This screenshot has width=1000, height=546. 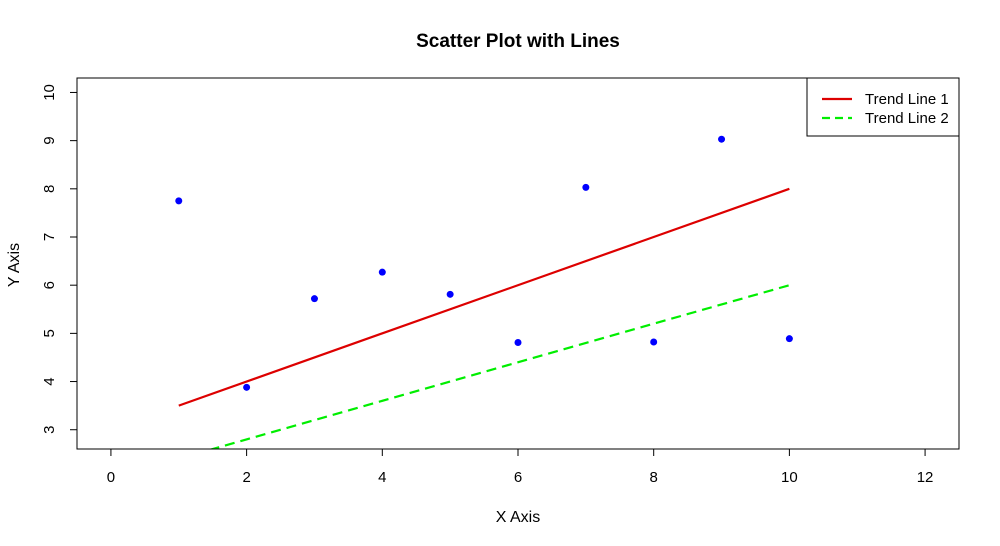 What do you see at coordinates (925, 477) in the screenshot?
I see `x-tick-label: 12` at bounding box center [925, 477].